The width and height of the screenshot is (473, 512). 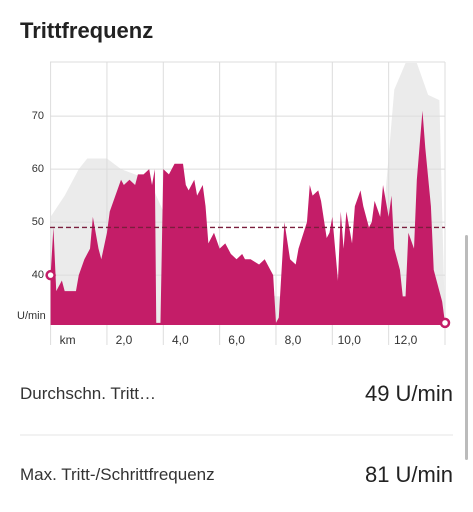 What do you see at coordinates (117, 474) in the screenshot?
I see `stat-label: Max. Tritt-/Schrittfrequenz` at bounding box center [117, 474].